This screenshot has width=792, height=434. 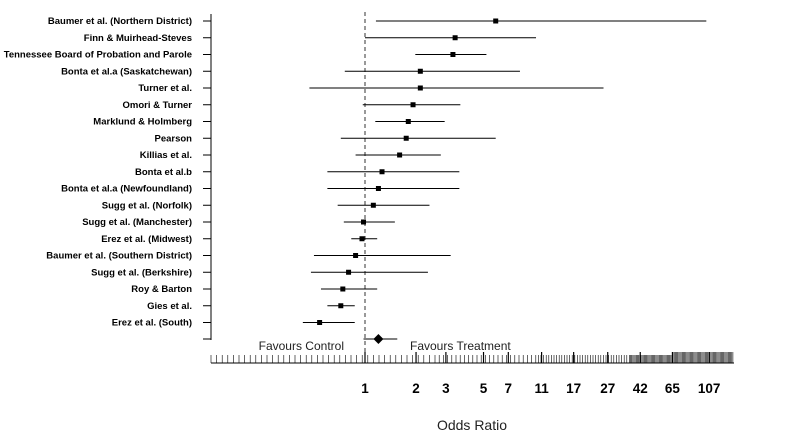 What do you see at coordinates (161, 289) in the screenshot?
I see `study-label: Roy & Barton` at bounding box center [161, 289].